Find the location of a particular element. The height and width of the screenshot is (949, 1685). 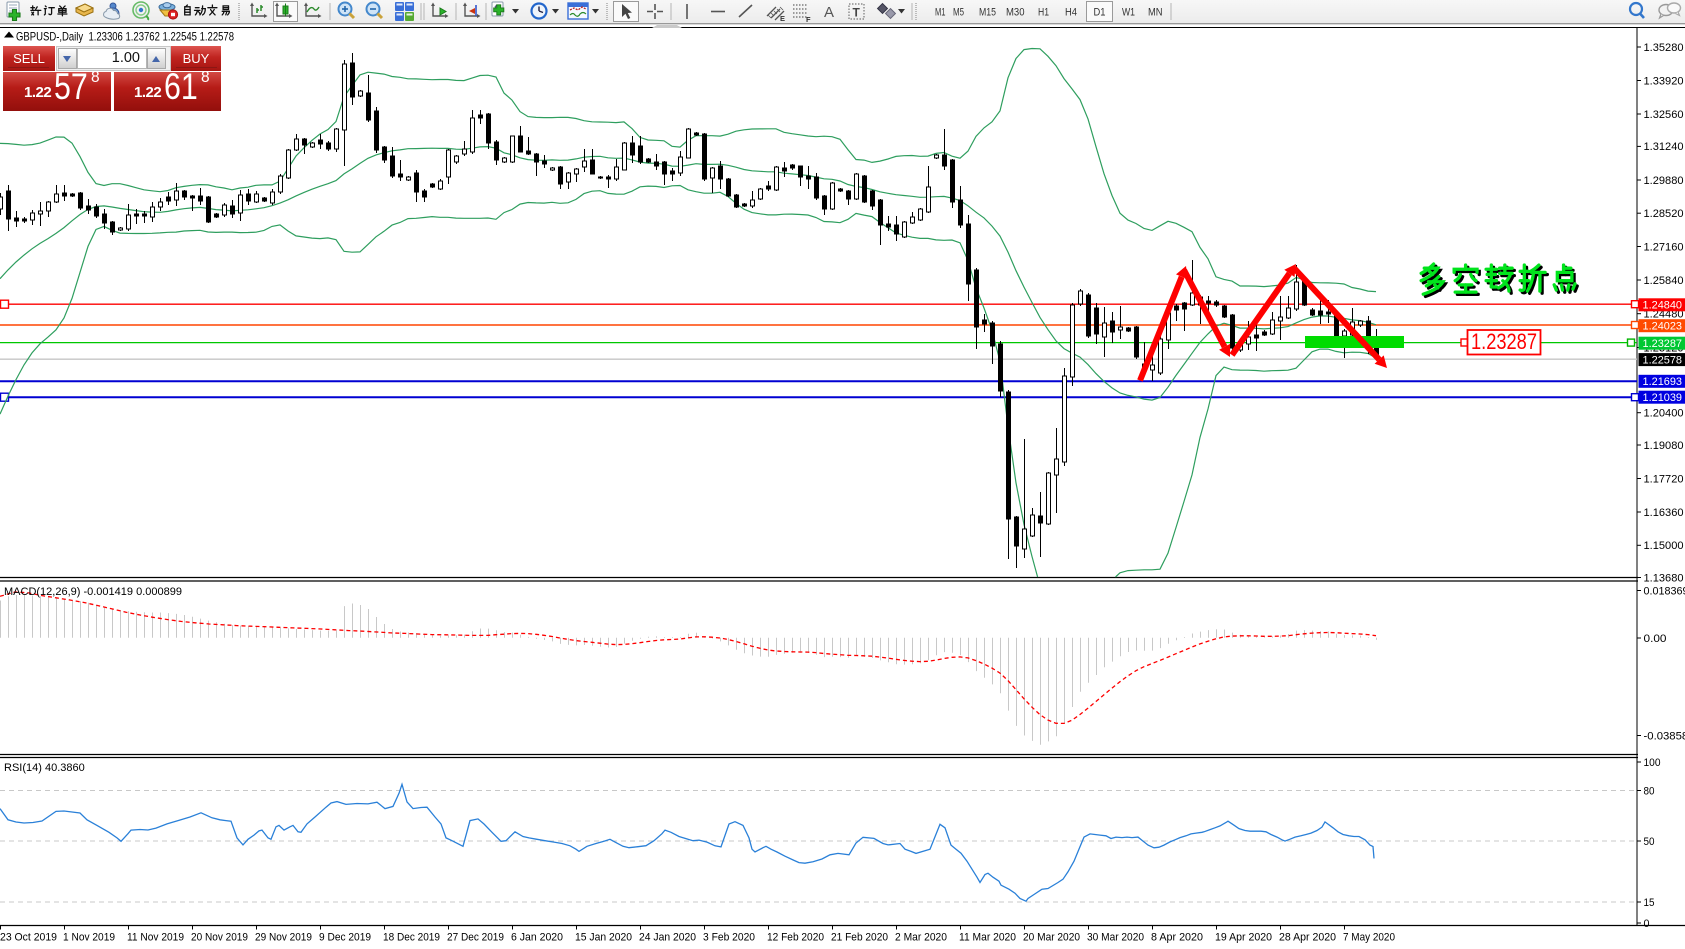

svg-text: 1.20400 is located at coordinates (1664, 414).